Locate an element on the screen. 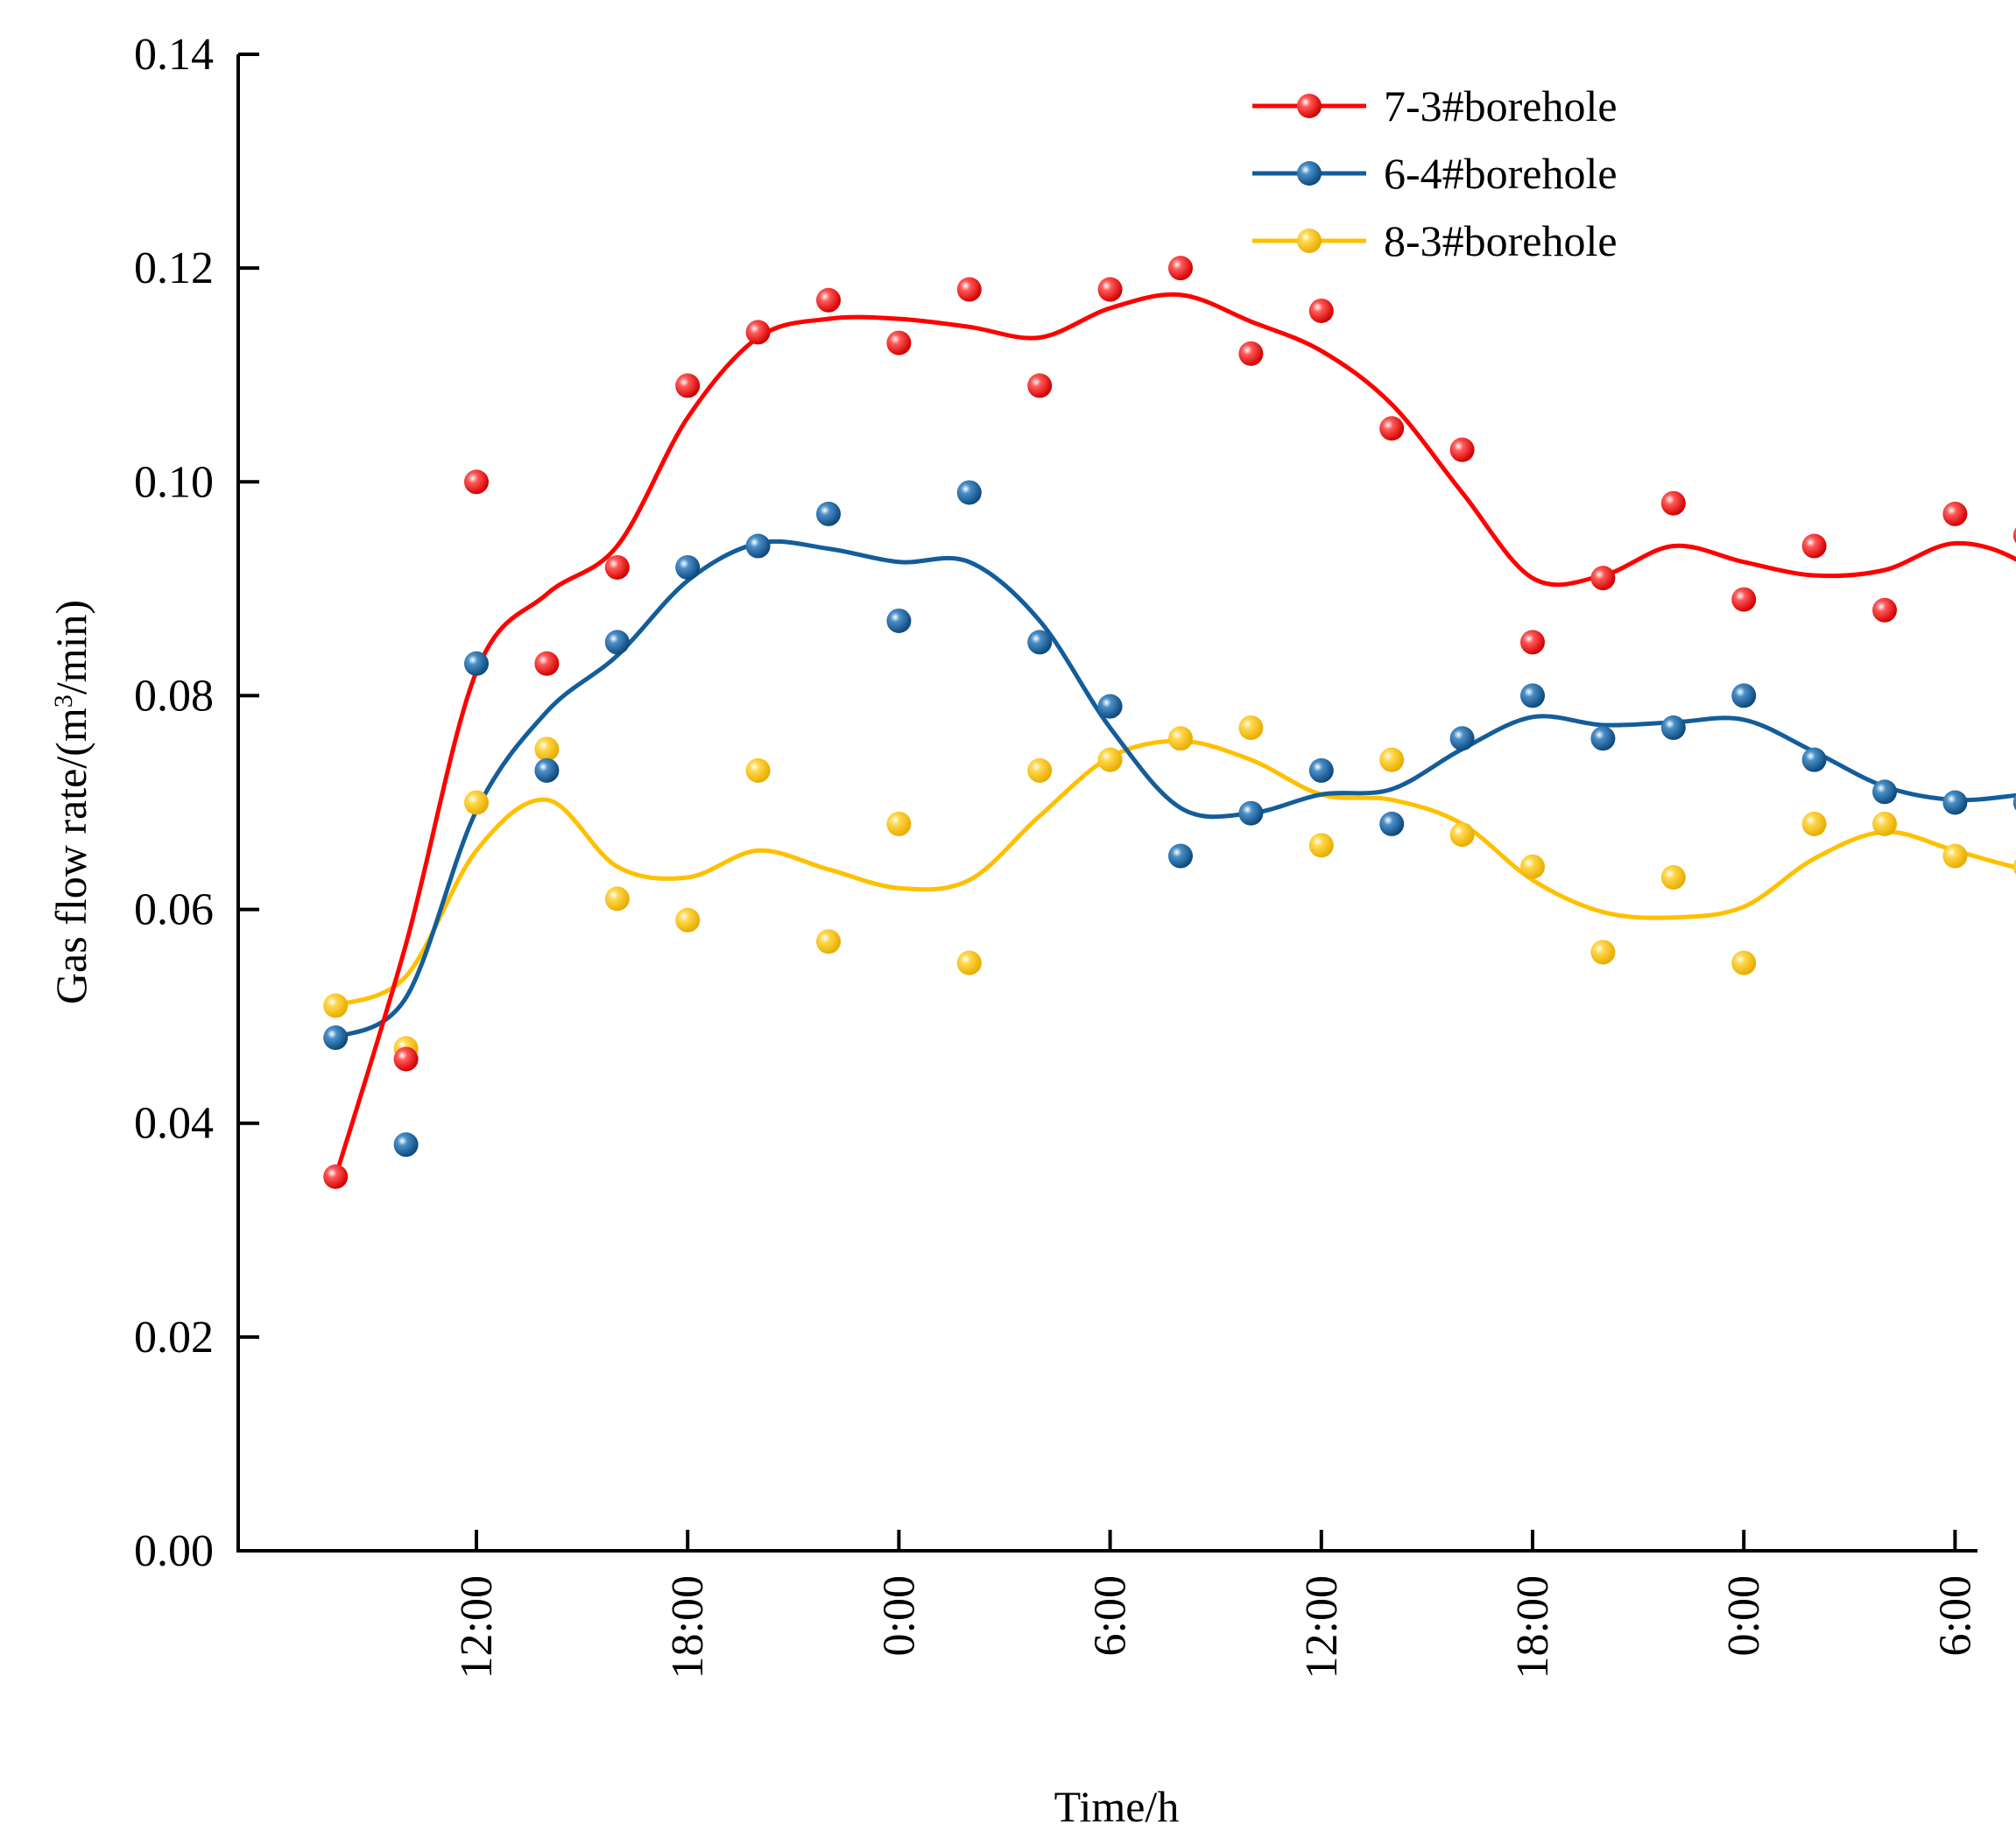  legend-label: 7-3#borehole is located at coordinates (1501, 106).